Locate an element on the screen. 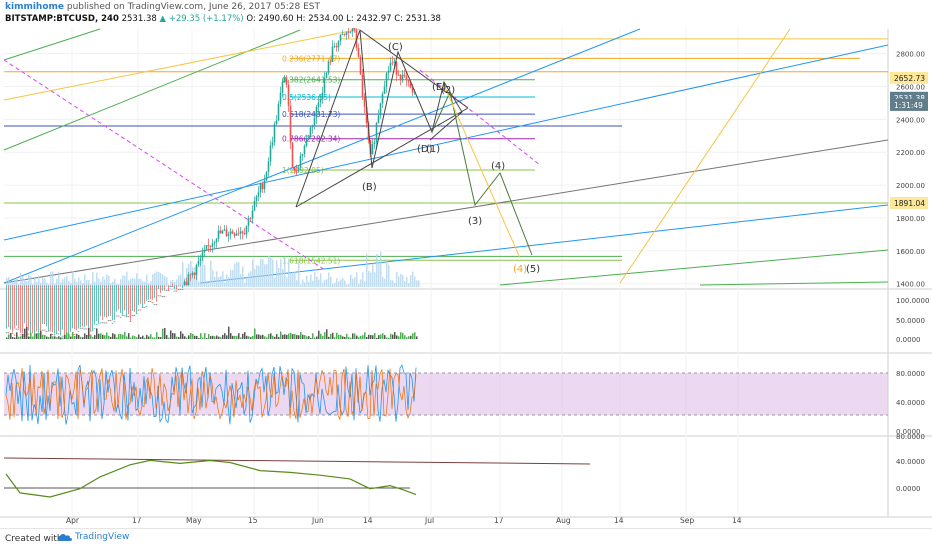 This screenshot has height=551, width=932. price-tag is located at coordinates (909, 203).